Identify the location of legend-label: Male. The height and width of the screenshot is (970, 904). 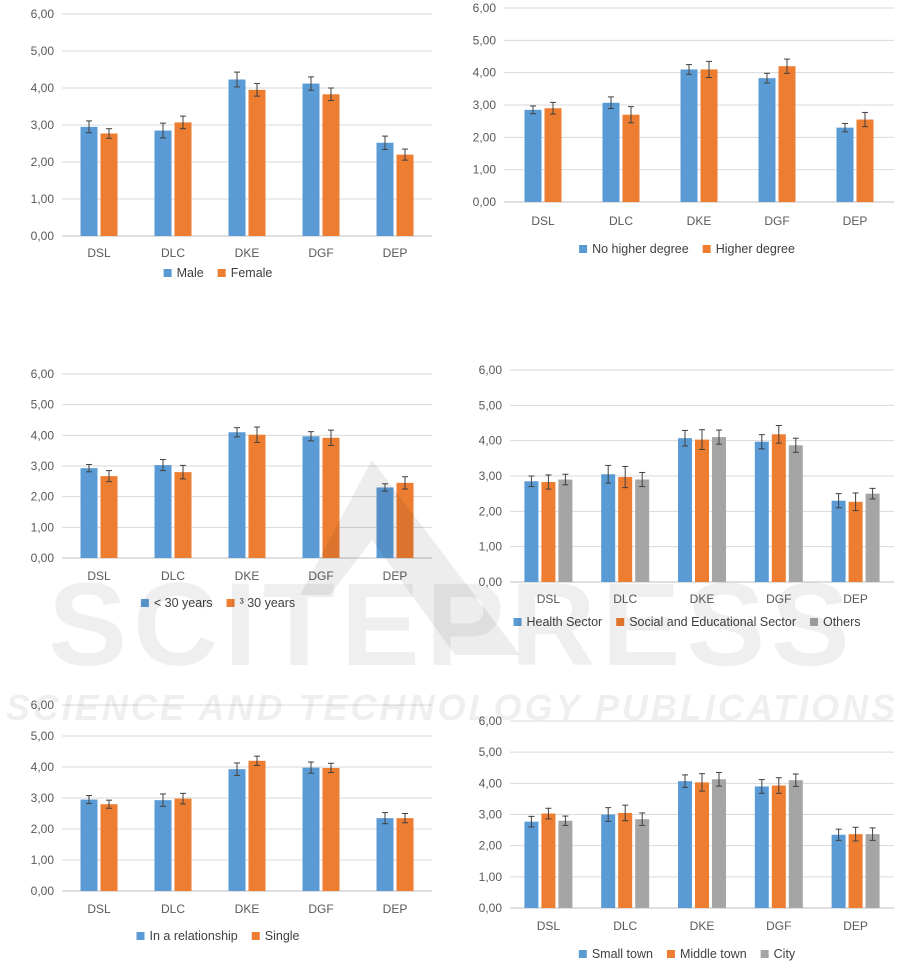
(190, 273).